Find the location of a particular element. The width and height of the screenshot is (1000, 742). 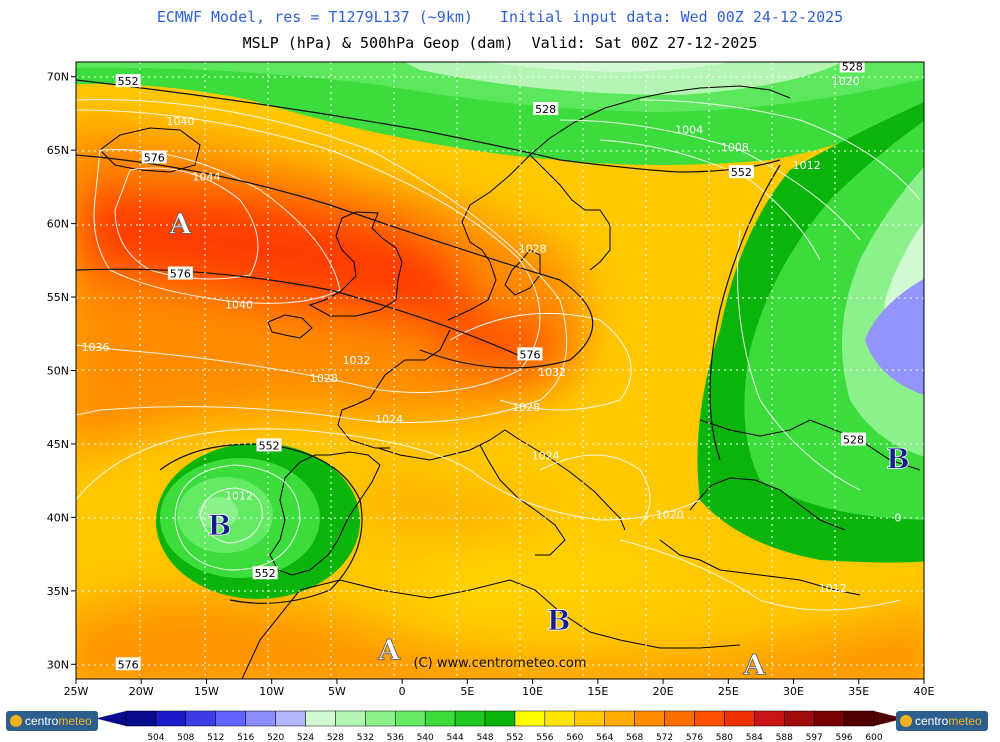

legend-value: 552 is located at coordinates (514, 737).